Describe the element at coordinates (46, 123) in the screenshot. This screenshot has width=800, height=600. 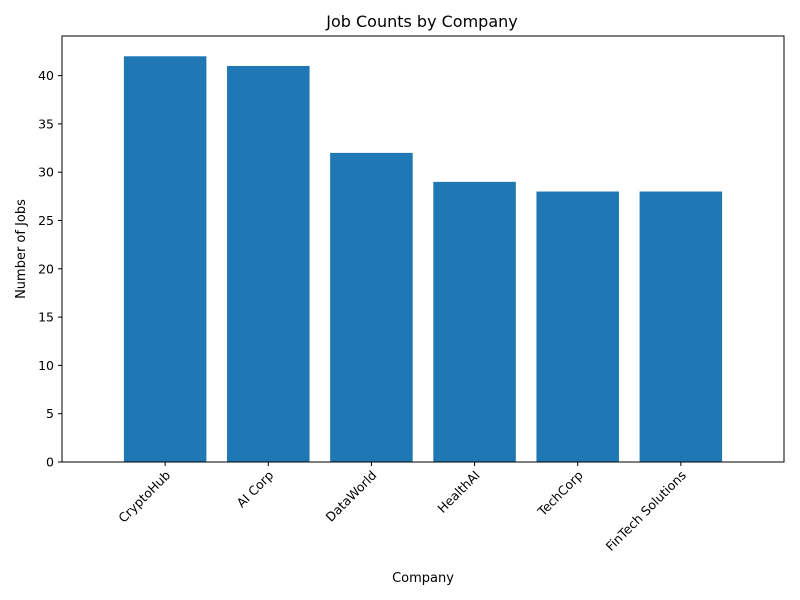
I see `y-tick-label: 35` at that location.